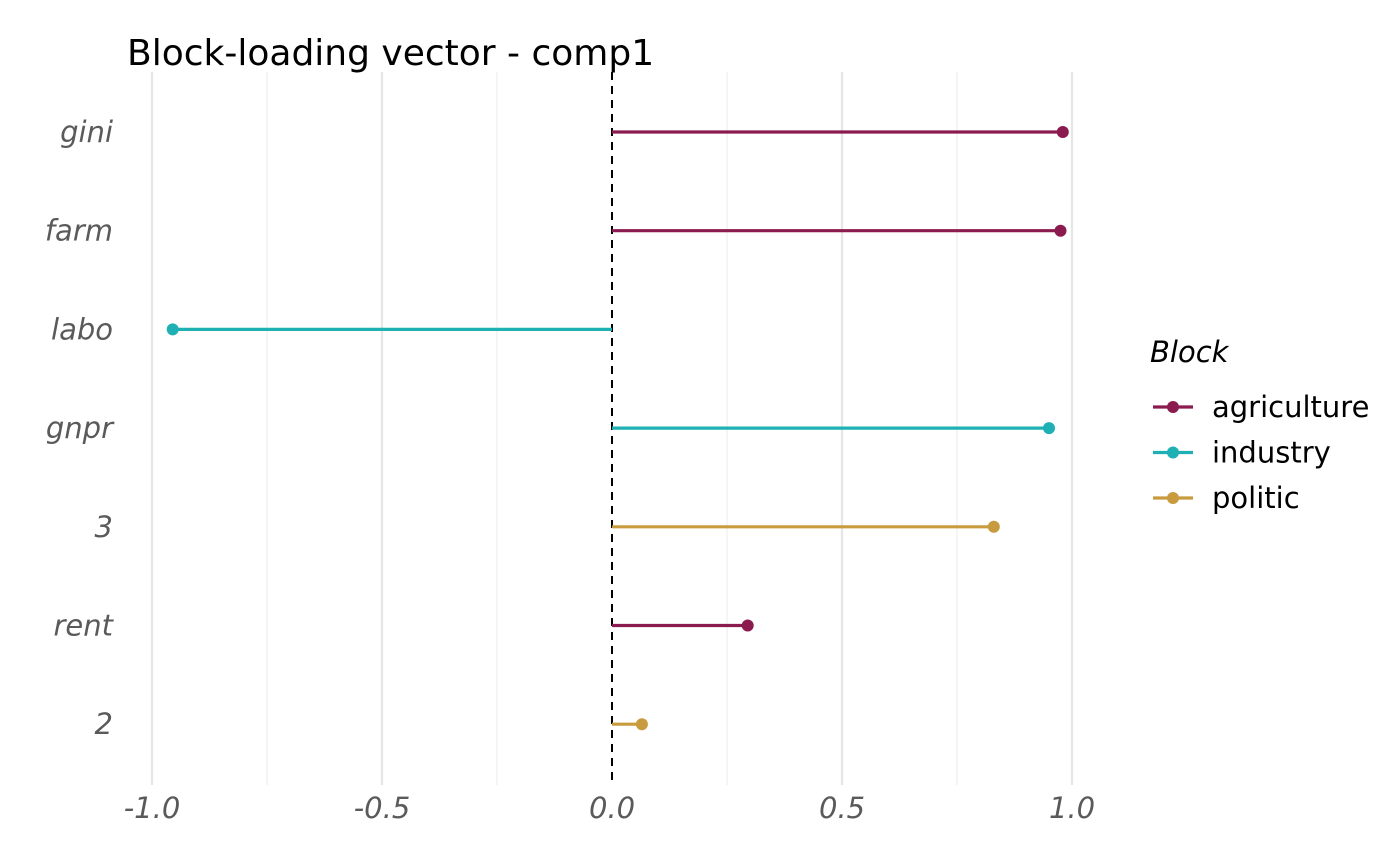 This screenshot has height=866, width=1400. Describe the element at coordinates (1173, 452) in the screenshot. I see `legend-key-point-industry` at that location.